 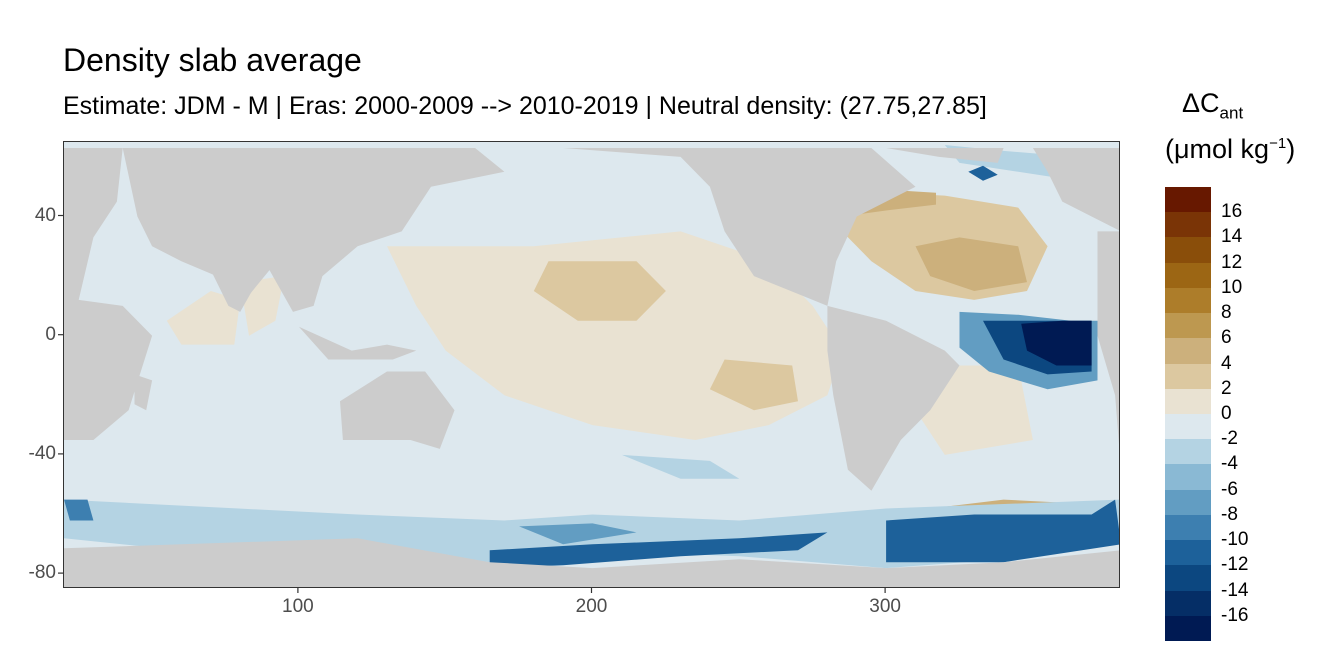 What do you see at coordinates (357, 343) in the screenshot?
I see `land-indonesia` at bounding box center [357, 343].